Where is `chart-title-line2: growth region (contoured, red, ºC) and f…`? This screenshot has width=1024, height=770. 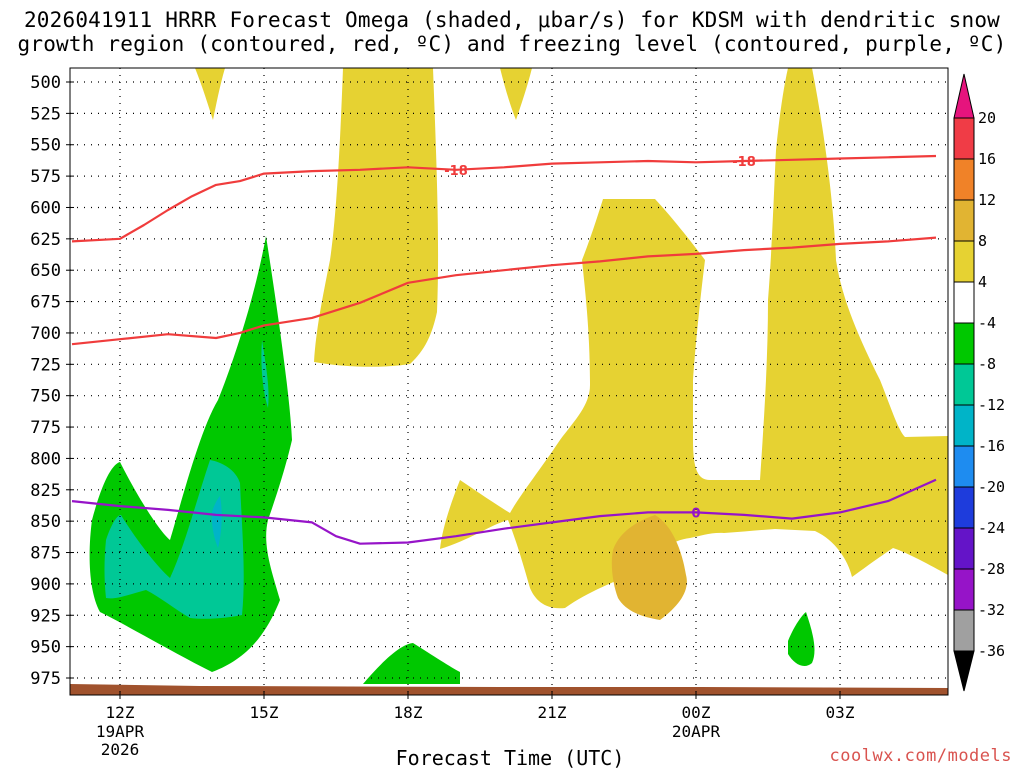
chart-title-line2: growth region (contoured, red, ºC) and f… is located at coordinates (512, 44).